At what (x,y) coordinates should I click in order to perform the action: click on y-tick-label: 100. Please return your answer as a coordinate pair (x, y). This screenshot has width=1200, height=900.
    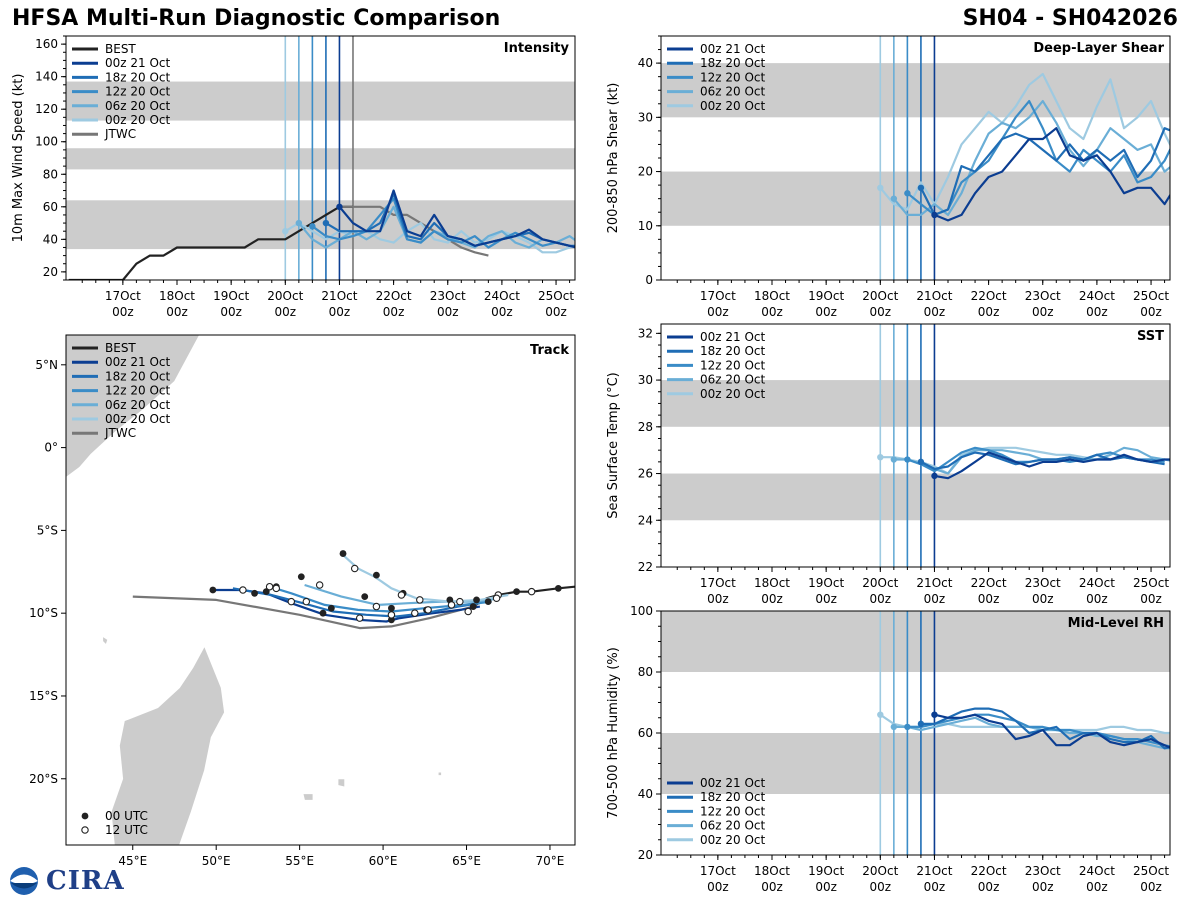
    Looking at the image, I should click on (641, 611).